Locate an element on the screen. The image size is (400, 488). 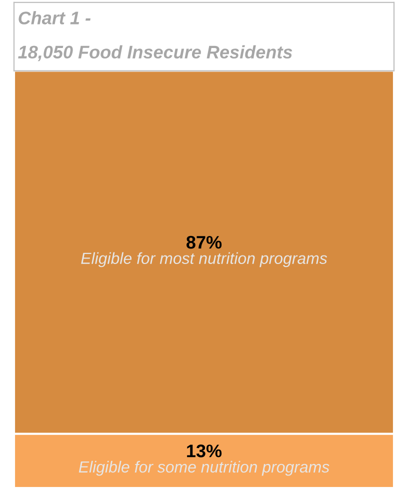
chart-subtitle: 18,050 Food Insecure Residents is located at coordinates (155, 53).